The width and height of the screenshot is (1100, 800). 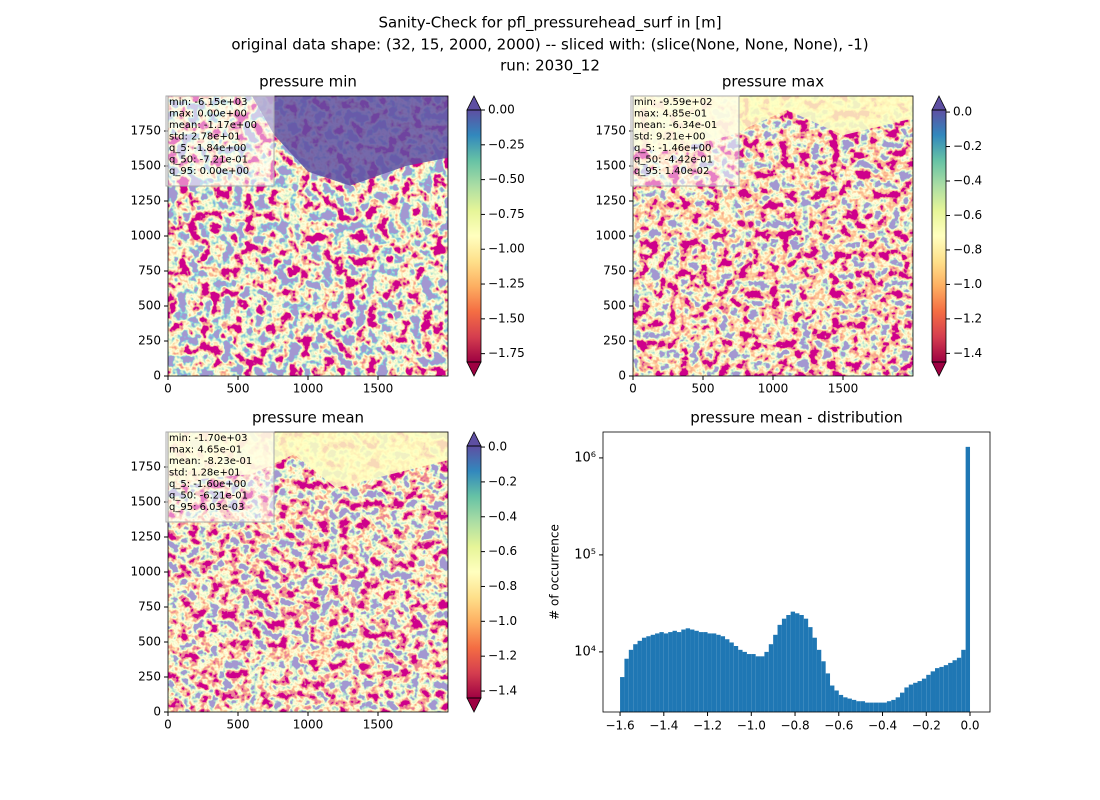 What do you see at coordinates (207, 484) in the screenshot?
I see `stats-text: q_5: -1.60e+00` at bounding box center [207, 484].